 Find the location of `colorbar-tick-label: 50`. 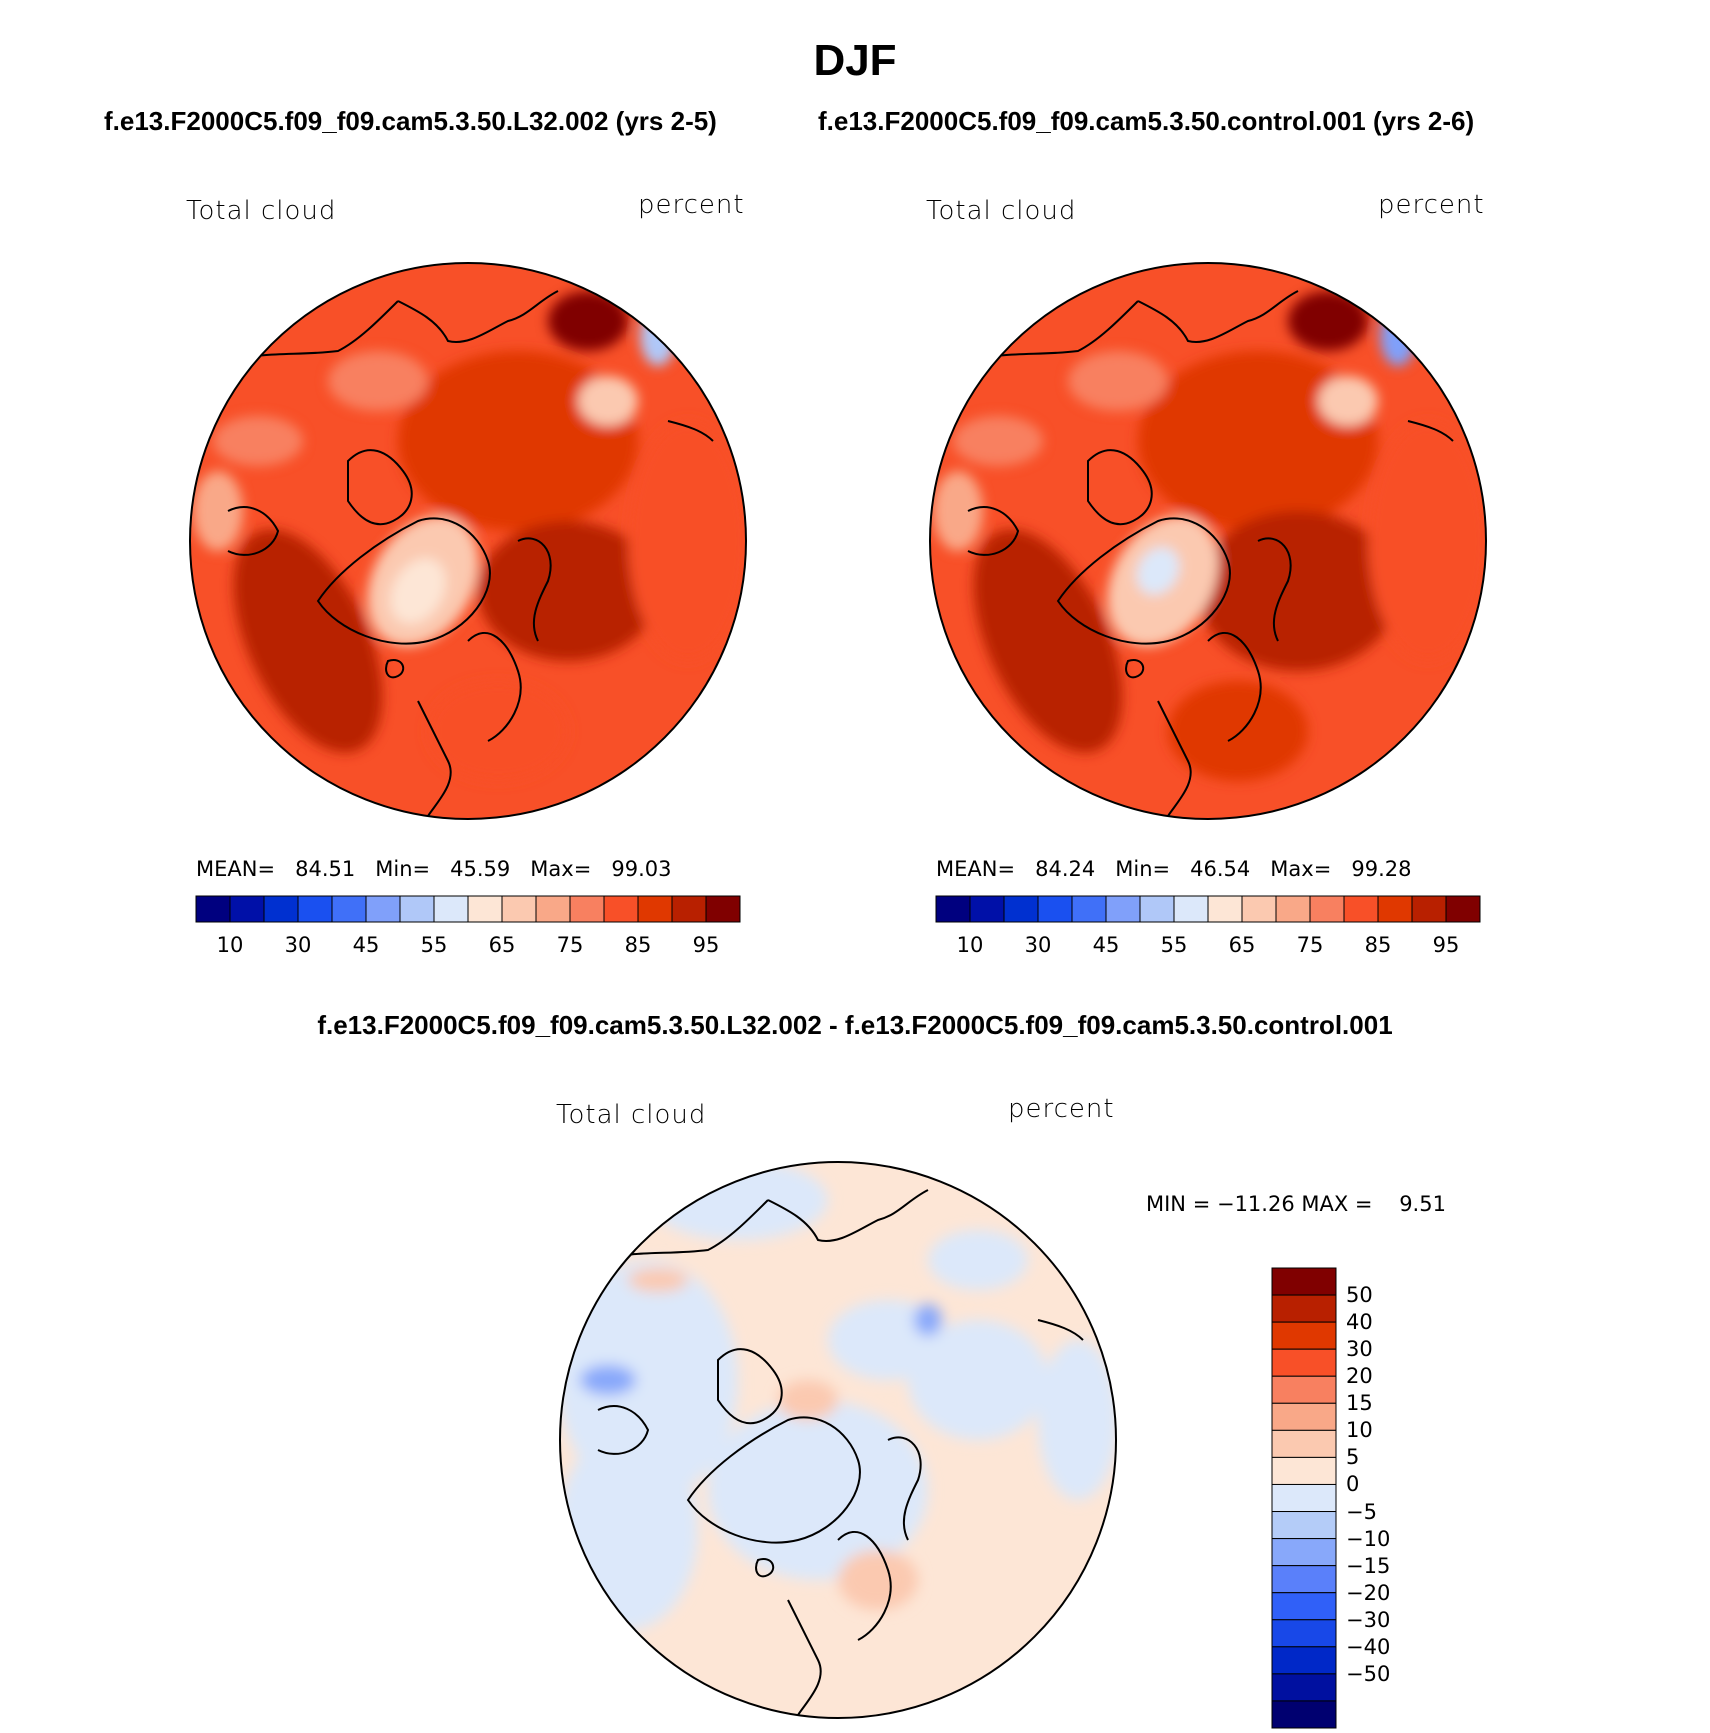

colorbar-tick-label: 50 is located at coordinates (1359, 1295).